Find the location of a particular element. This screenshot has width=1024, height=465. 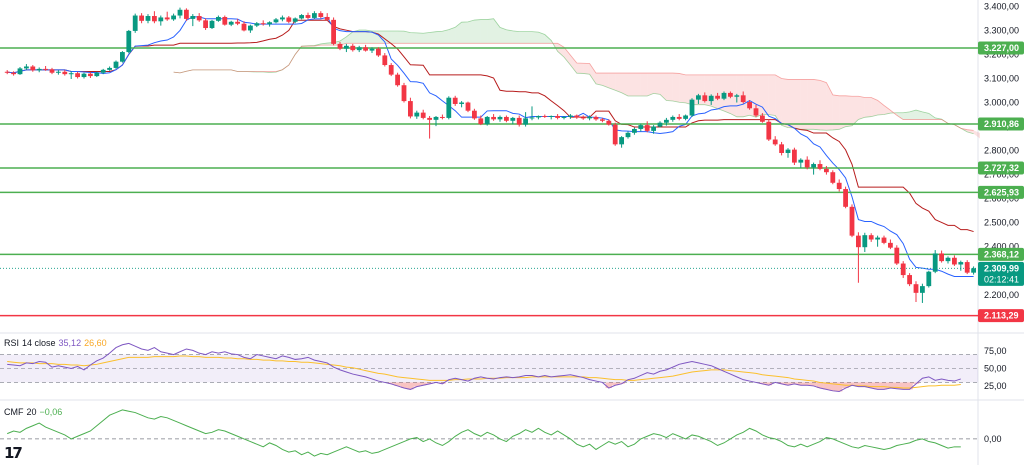

rsi-name: RSI is located at coordinates (12, 343).